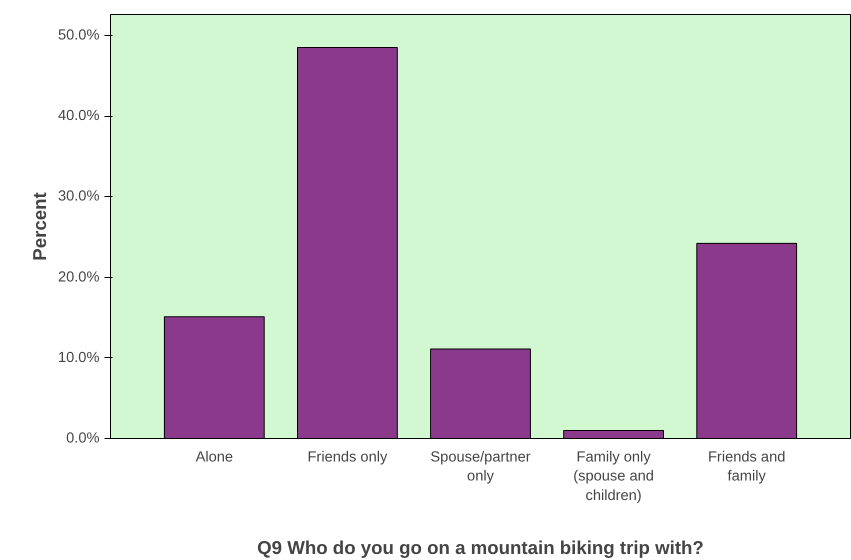 The image size is (851, 560). Describe the element at coordinates (79, 358) in the screenshot. I see `y-tick-label: 10.0%` at that location.